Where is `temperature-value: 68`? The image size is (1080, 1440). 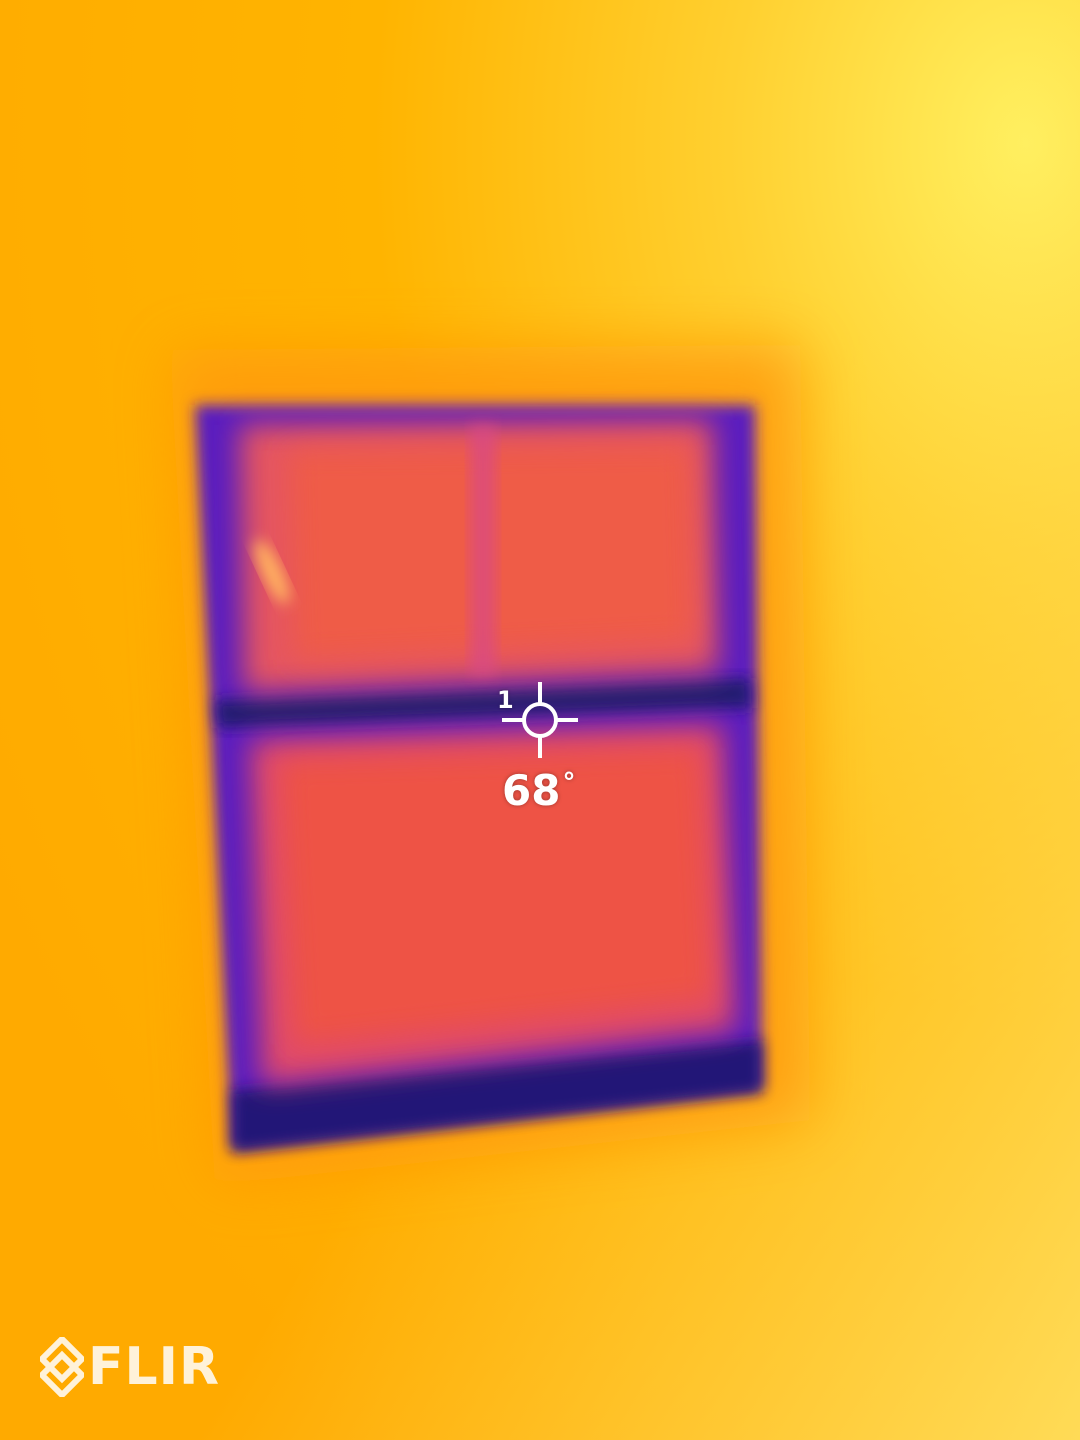 temperature-value: 68 is located at coordinates (531, 790).